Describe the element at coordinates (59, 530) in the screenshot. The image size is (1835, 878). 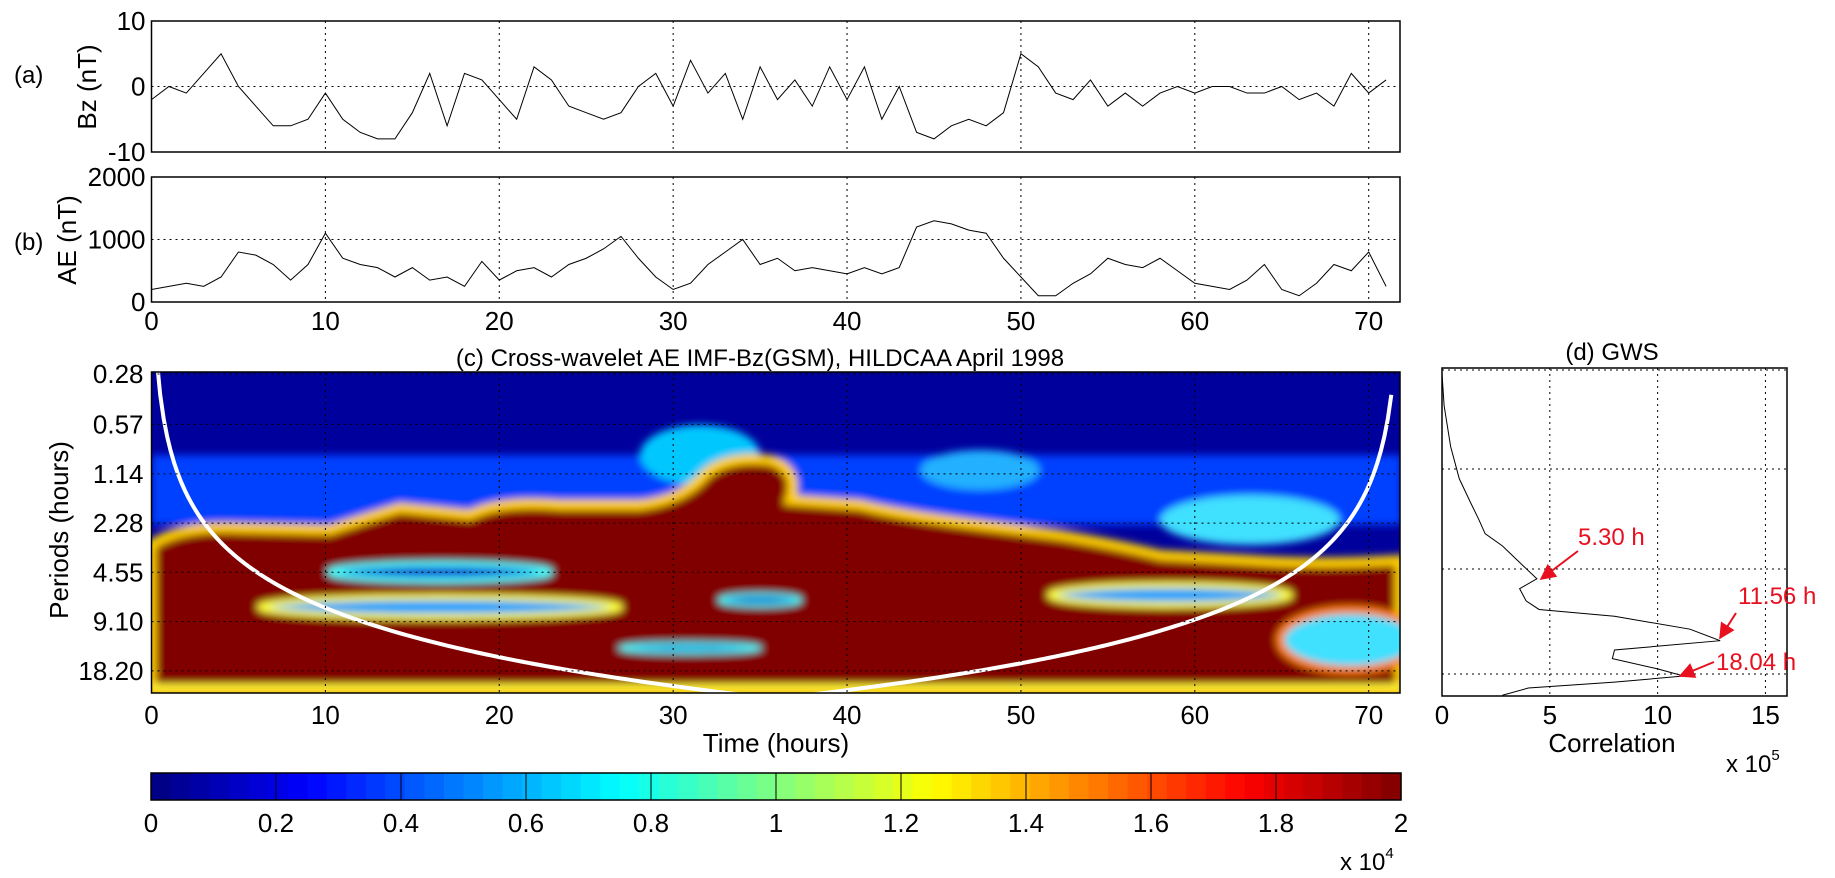
I see `panel-c-ylabel: Periods (hours)` at that location.